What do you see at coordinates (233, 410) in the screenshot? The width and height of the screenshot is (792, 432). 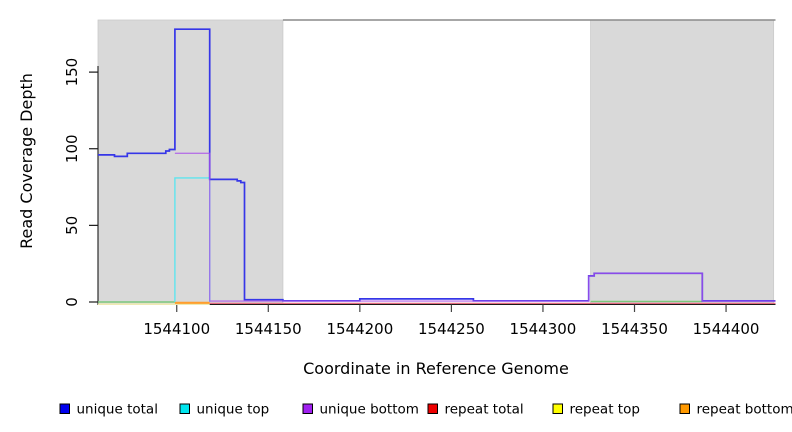 I see `legend-label-unique-top: unique top` at bounding box center [233, 410].